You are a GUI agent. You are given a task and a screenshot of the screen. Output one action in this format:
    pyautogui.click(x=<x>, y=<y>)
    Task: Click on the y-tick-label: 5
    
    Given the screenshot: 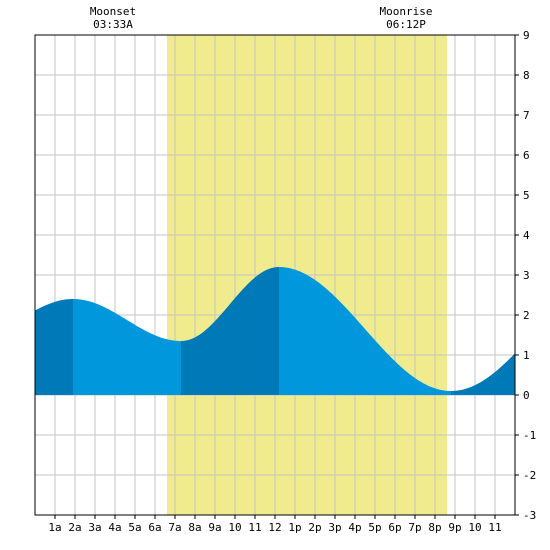 What is the action you would take?
    pyautogui.click(x=526, y=195)
    